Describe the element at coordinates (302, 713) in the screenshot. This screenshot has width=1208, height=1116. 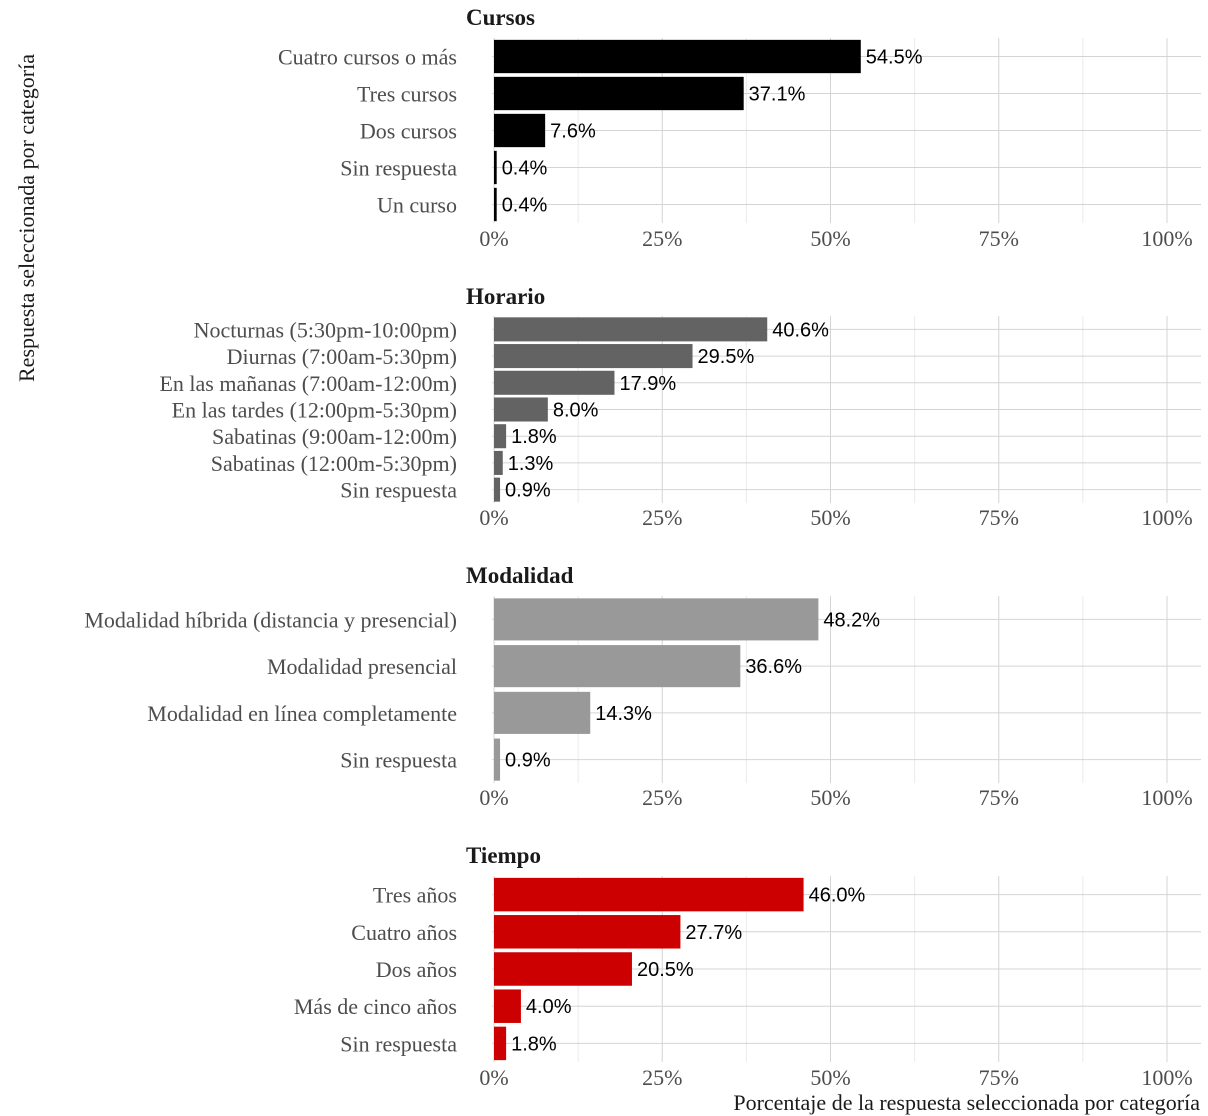
I see `category-label: Modalidad en línea completamente` at that location.